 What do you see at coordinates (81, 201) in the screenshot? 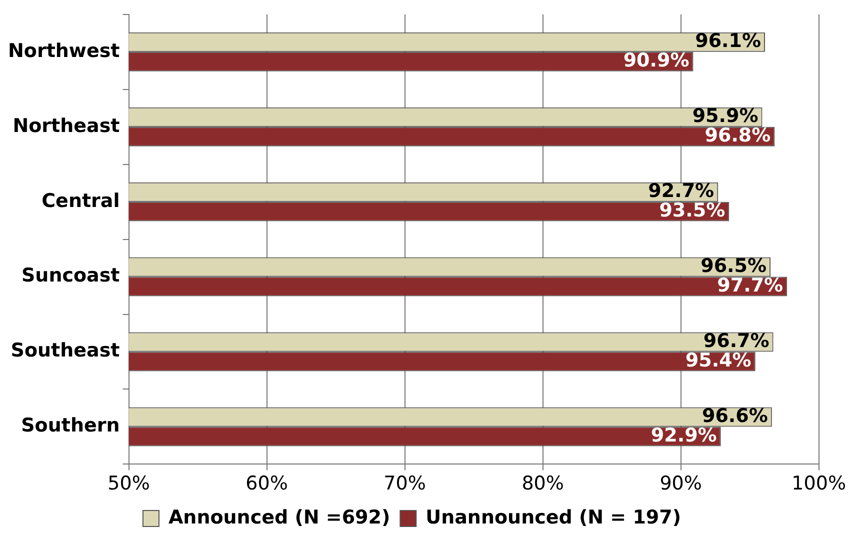
I see `y-tick-label: Central` at bounding box center [81, 201].